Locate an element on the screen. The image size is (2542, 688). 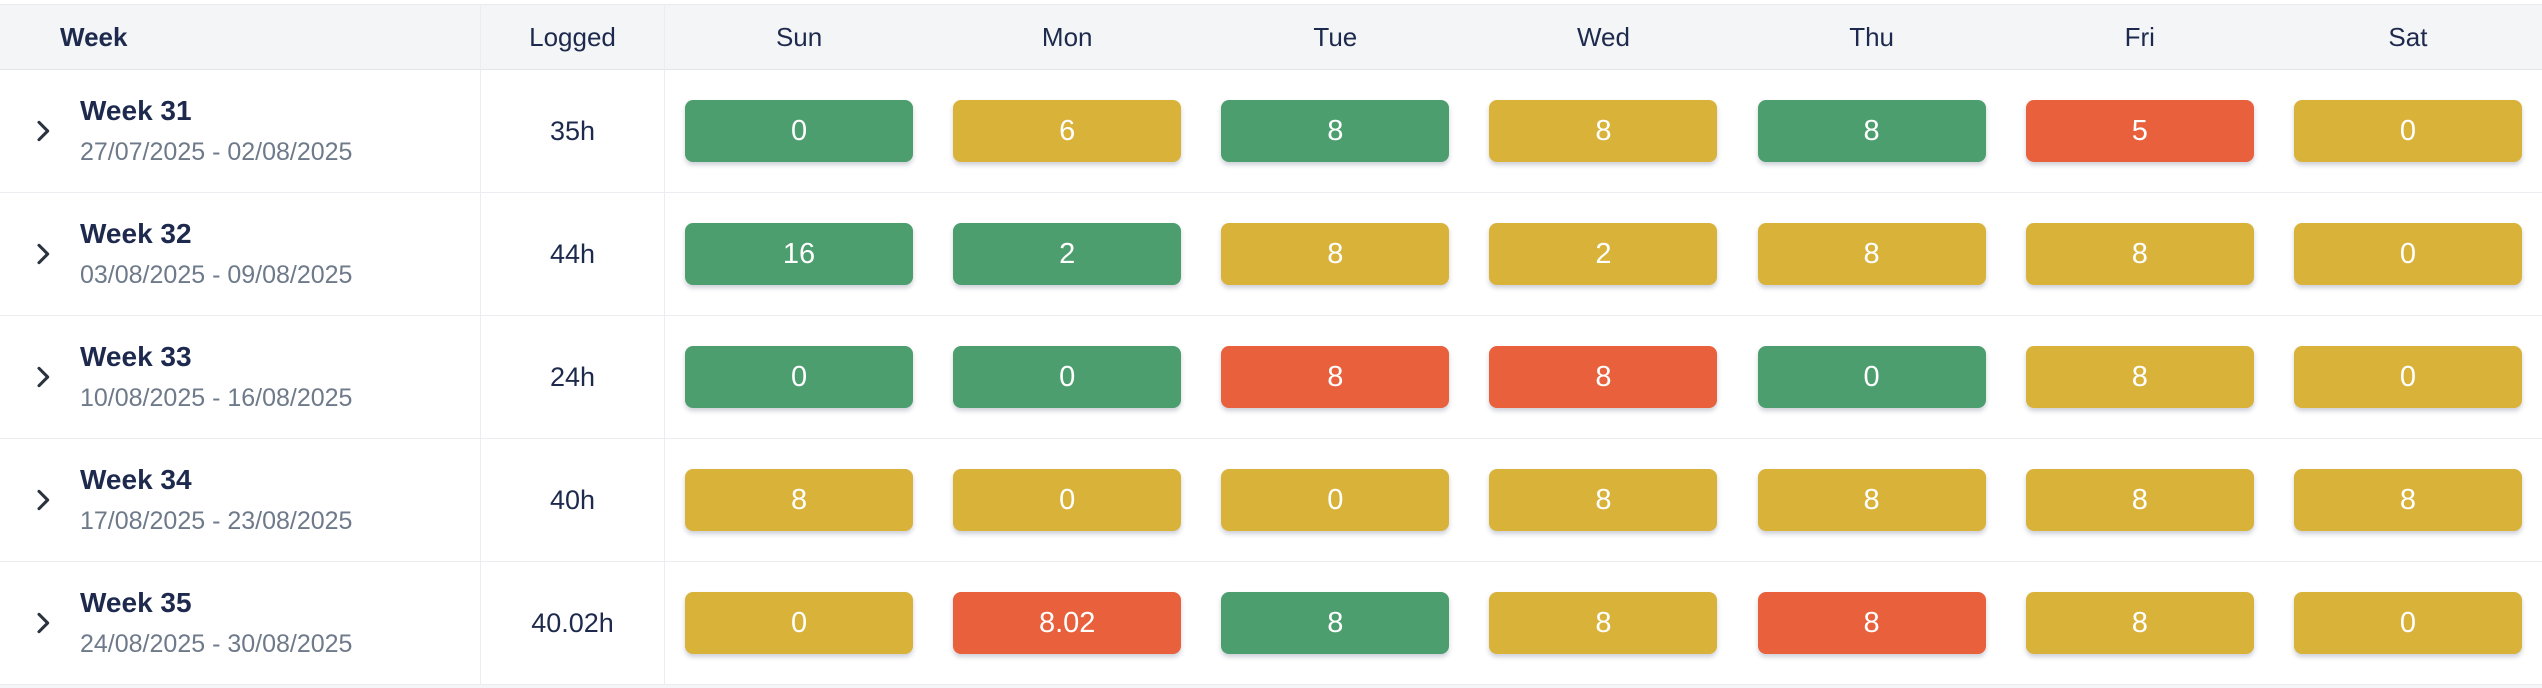
day-column-header-wed: Wed is located at coordinates (1603, 37).